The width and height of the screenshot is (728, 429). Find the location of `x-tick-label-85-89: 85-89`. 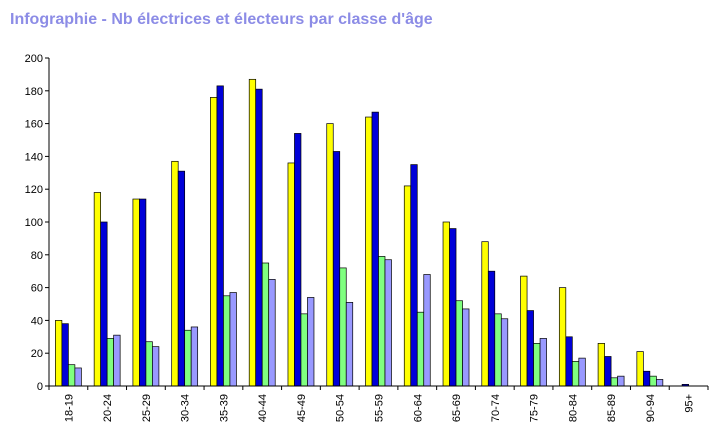

x-tick-label-85-89: 85-89 is located at coordinates (612, 408).